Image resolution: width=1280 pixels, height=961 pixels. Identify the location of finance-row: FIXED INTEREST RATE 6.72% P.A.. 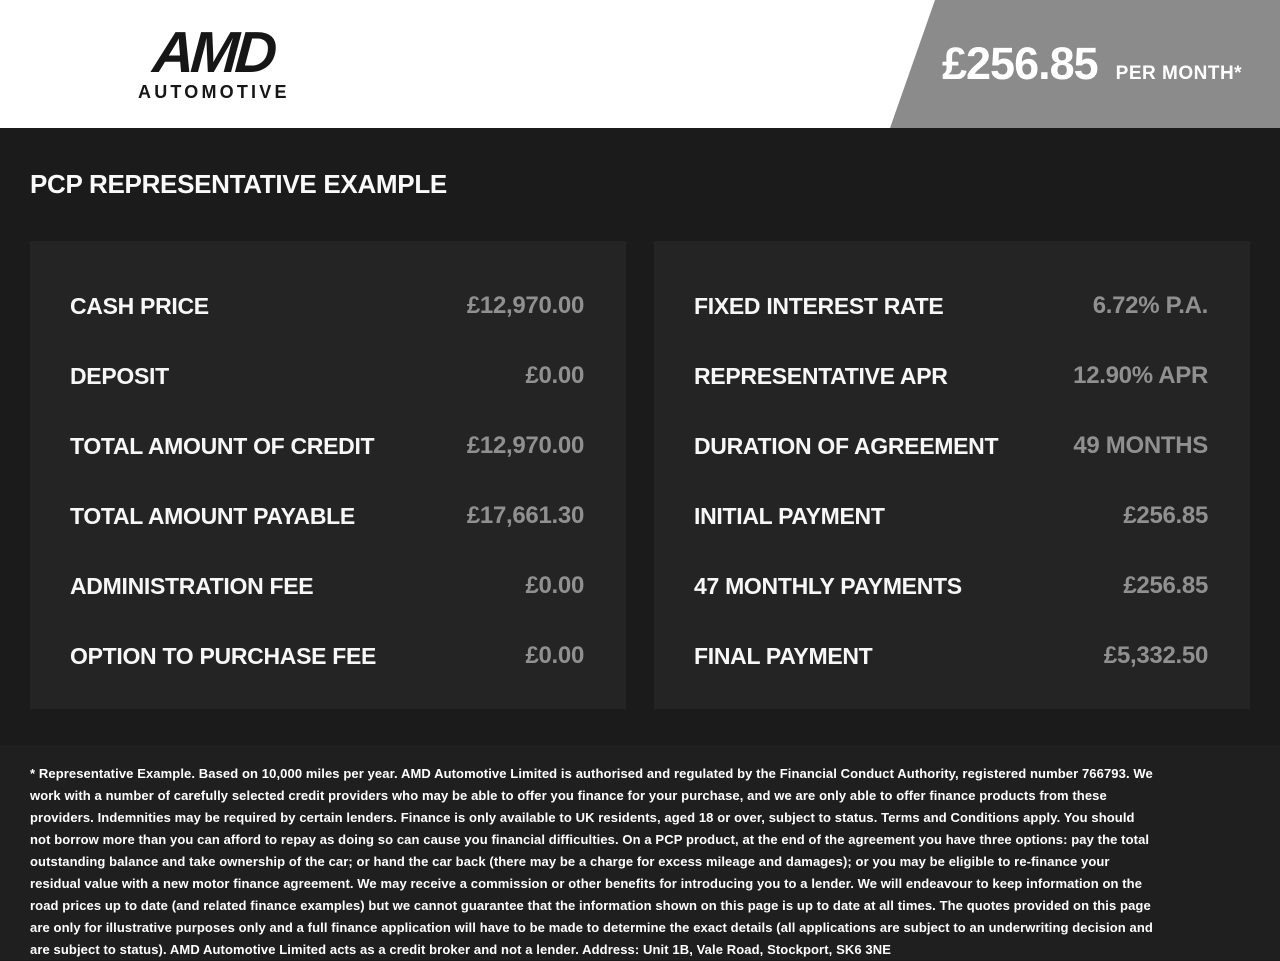
(951, 306).